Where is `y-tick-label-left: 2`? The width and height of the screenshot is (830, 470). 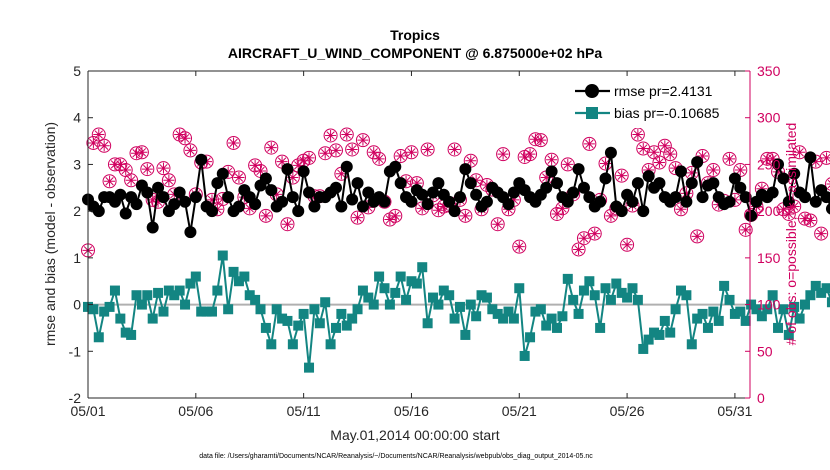 y-tick-label-left: 2 is located at coordinates (77, 211).